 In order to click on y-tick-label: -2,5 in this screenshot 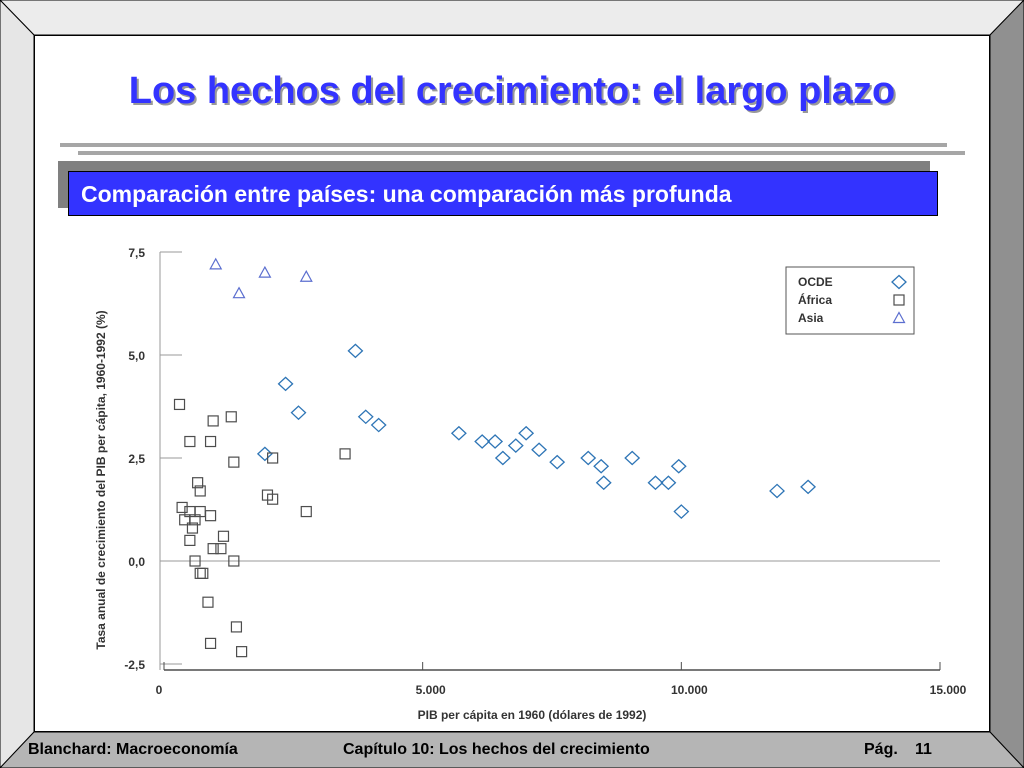, I will do `click(134, 665)`.